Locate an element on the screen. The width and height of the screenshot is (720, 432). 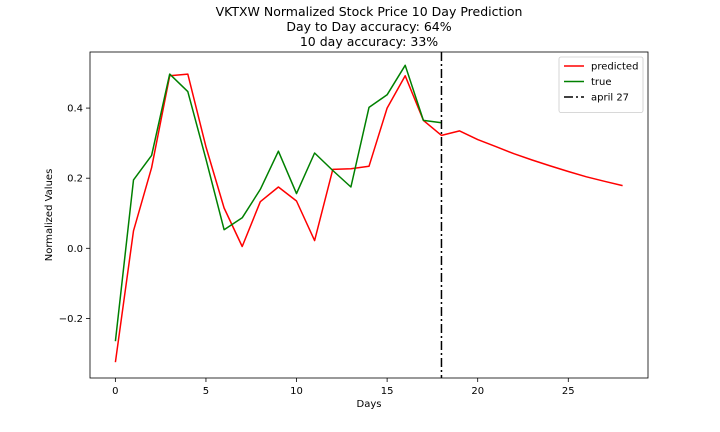
y-tick-label: 0.0 is located at coordinates (75, 249).